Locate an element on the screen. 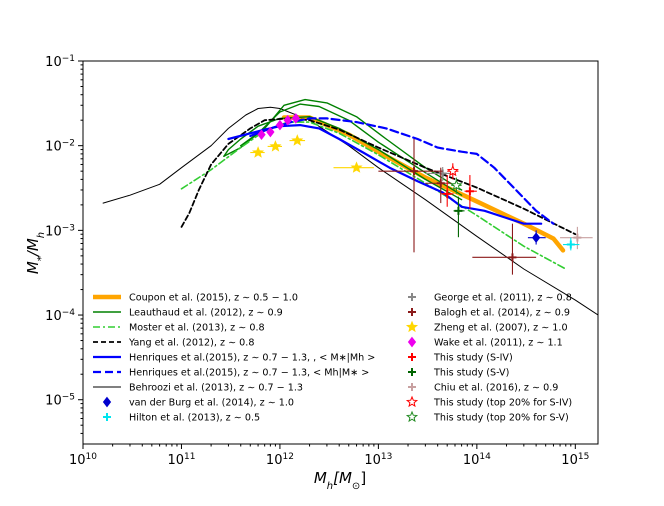 This screenshot has width=664, height=506. y-tick-label: 10⁻⁵ is located at coordinates (60, 401).